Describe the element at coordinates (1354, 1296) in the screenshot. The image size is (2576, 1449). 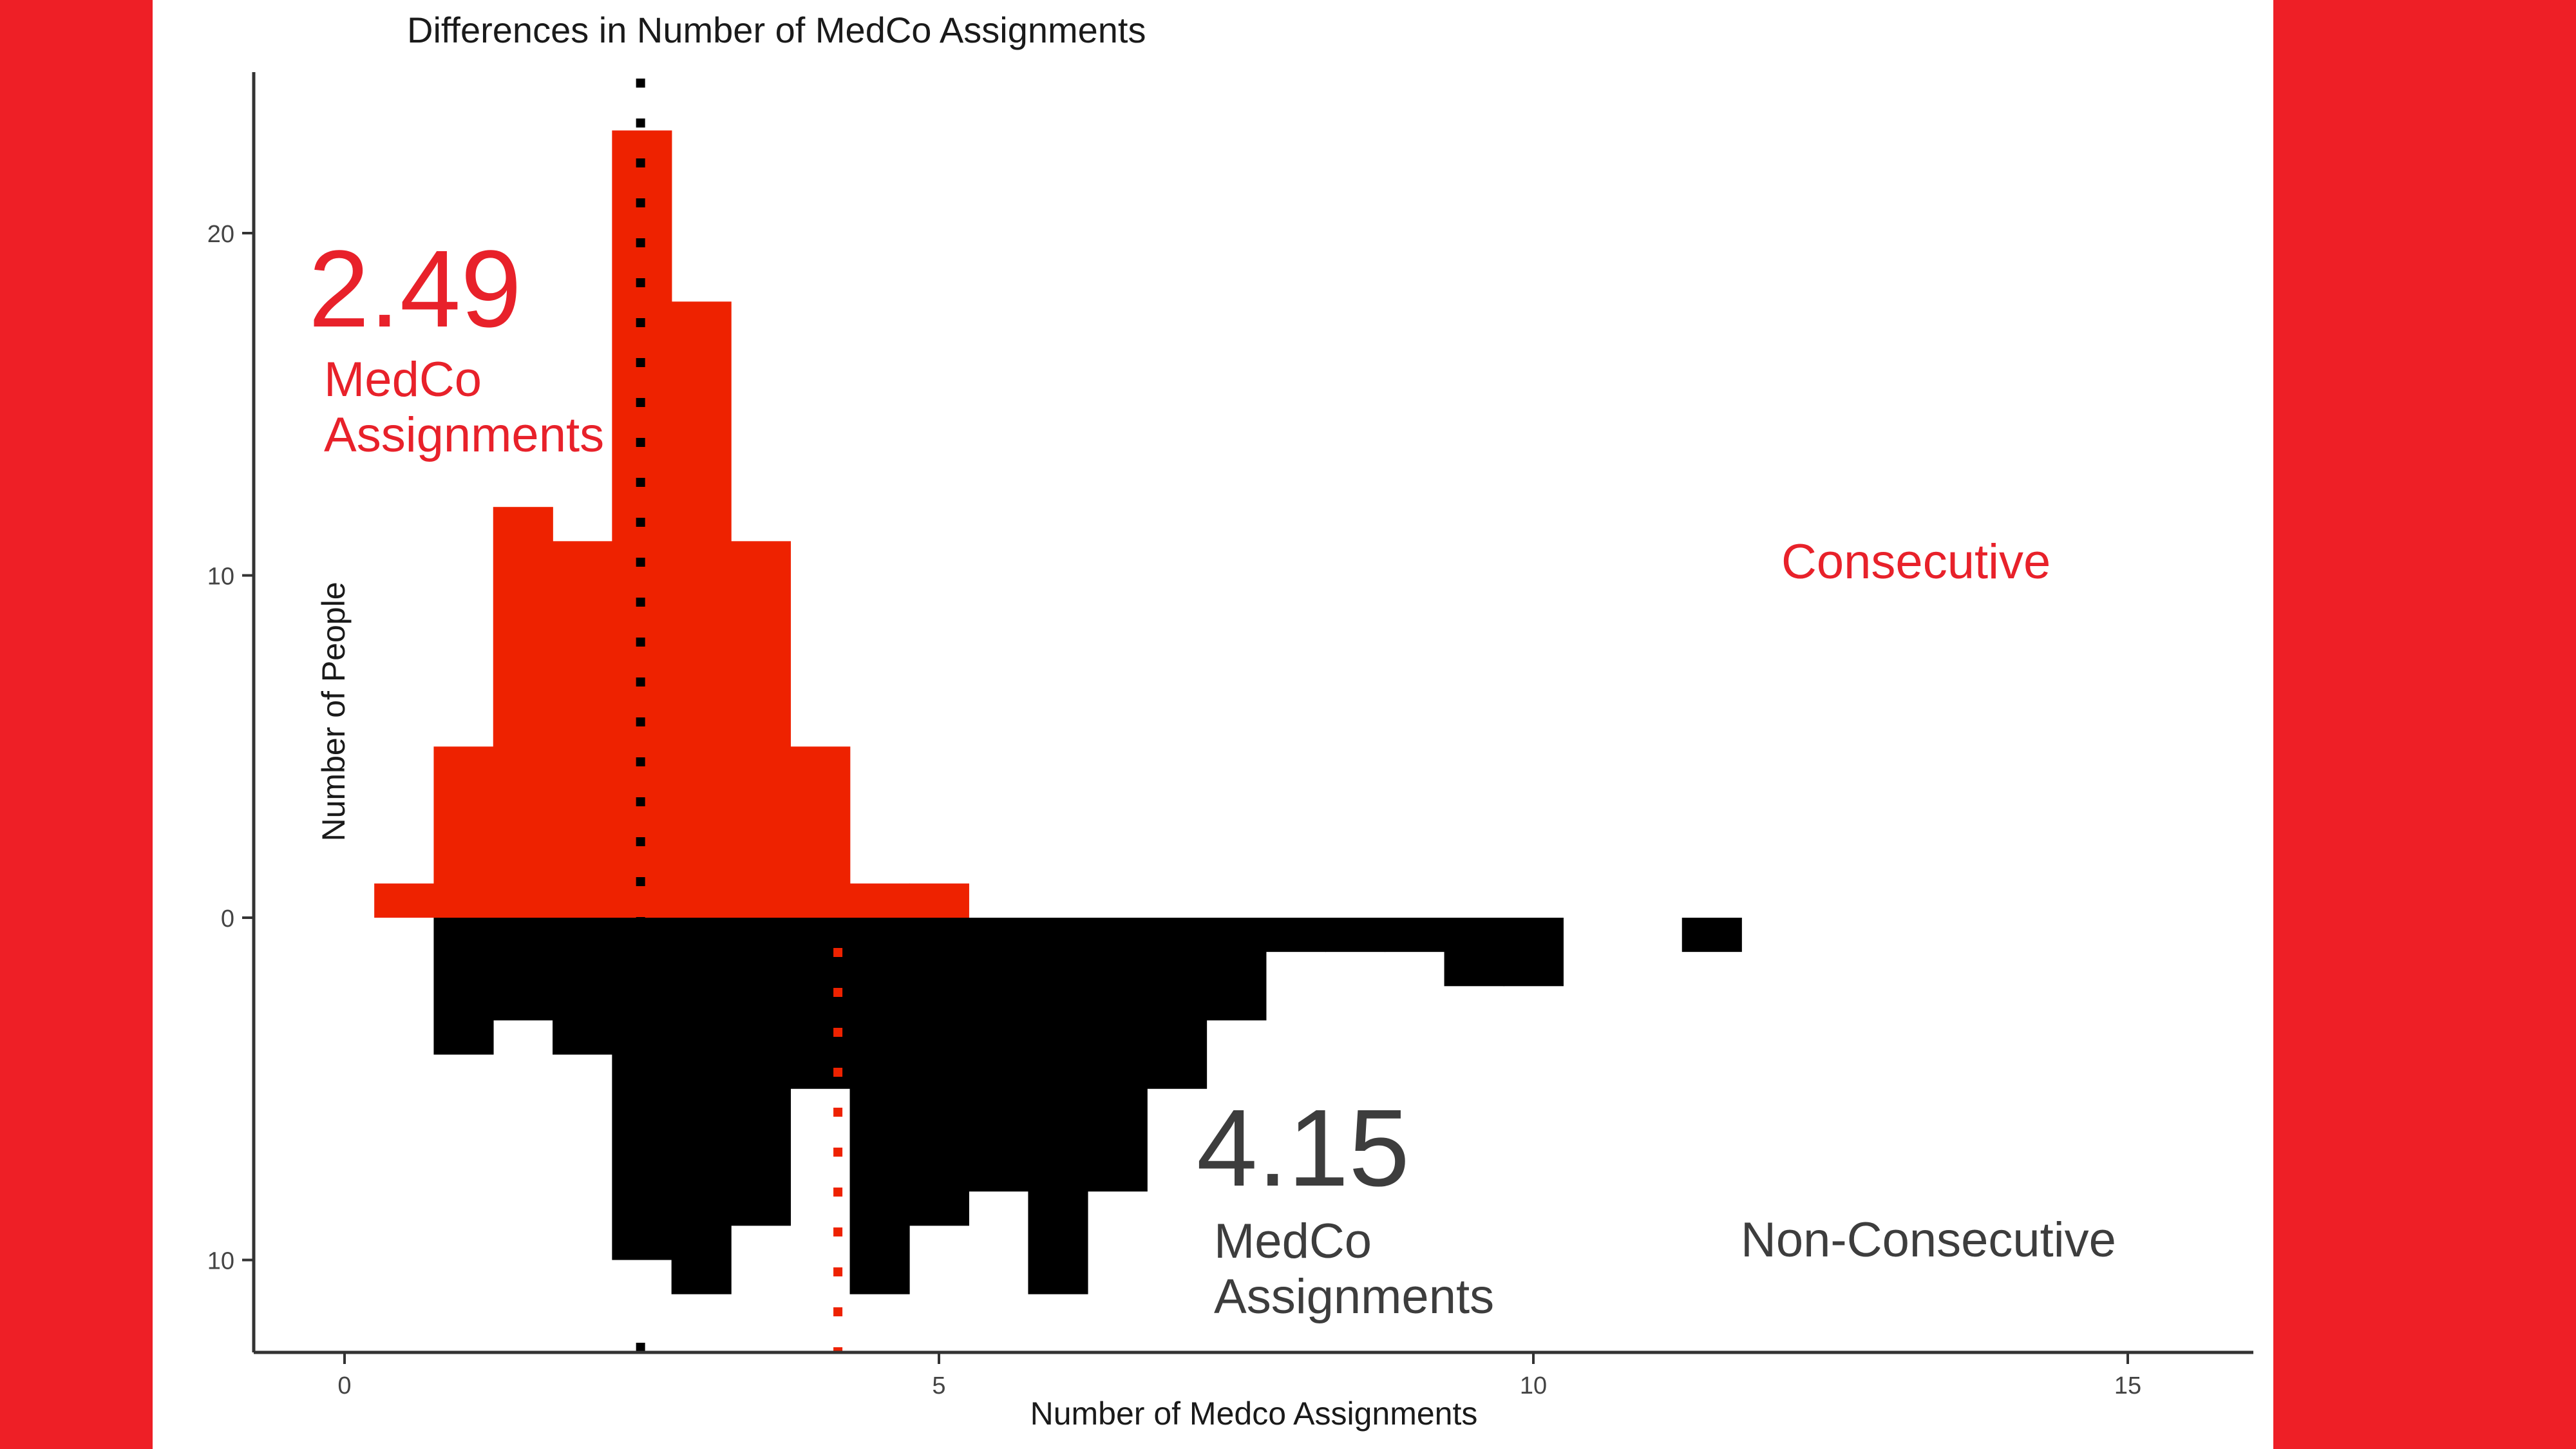
I see `nonconsecutive-mean-label-line2: Assignments` at that location.